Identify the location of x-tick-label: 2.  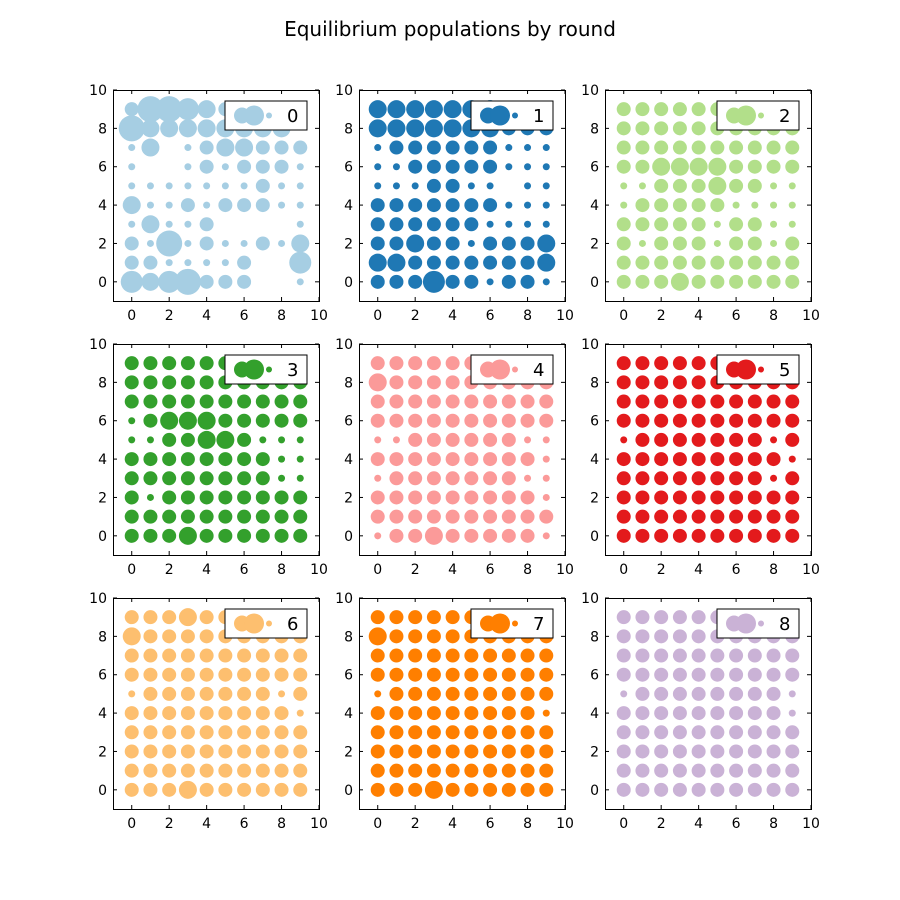
(169, 570).